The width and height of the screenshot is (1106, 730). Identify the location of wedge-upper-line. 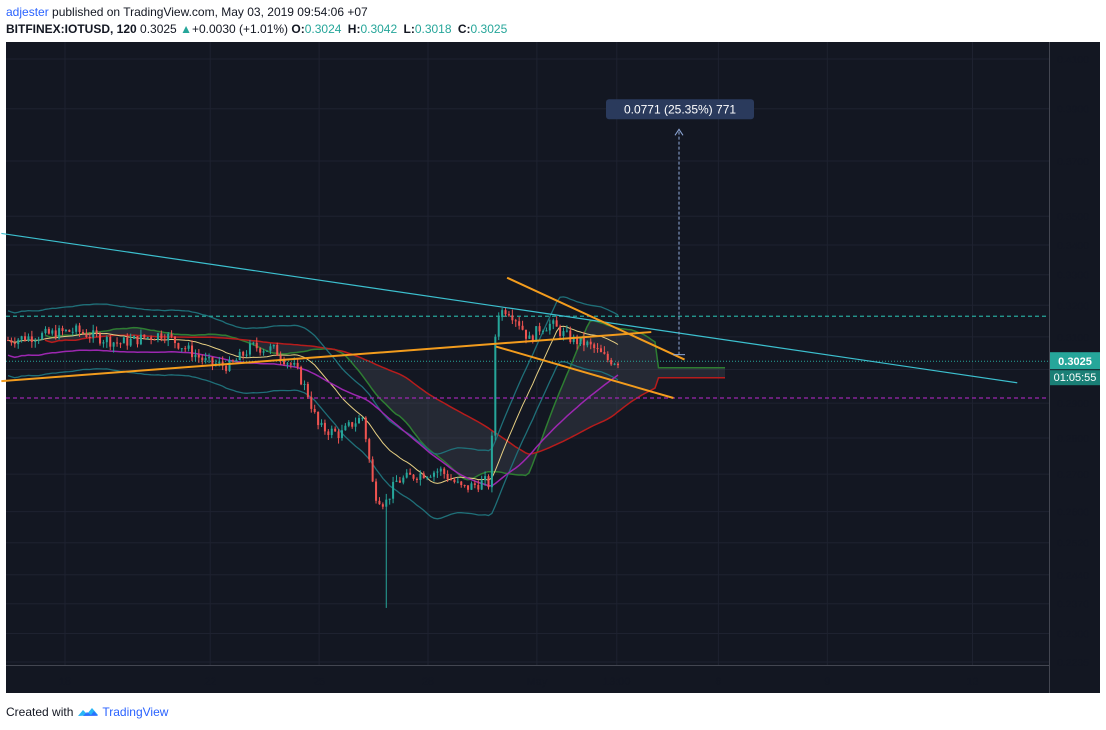
(595, 318).